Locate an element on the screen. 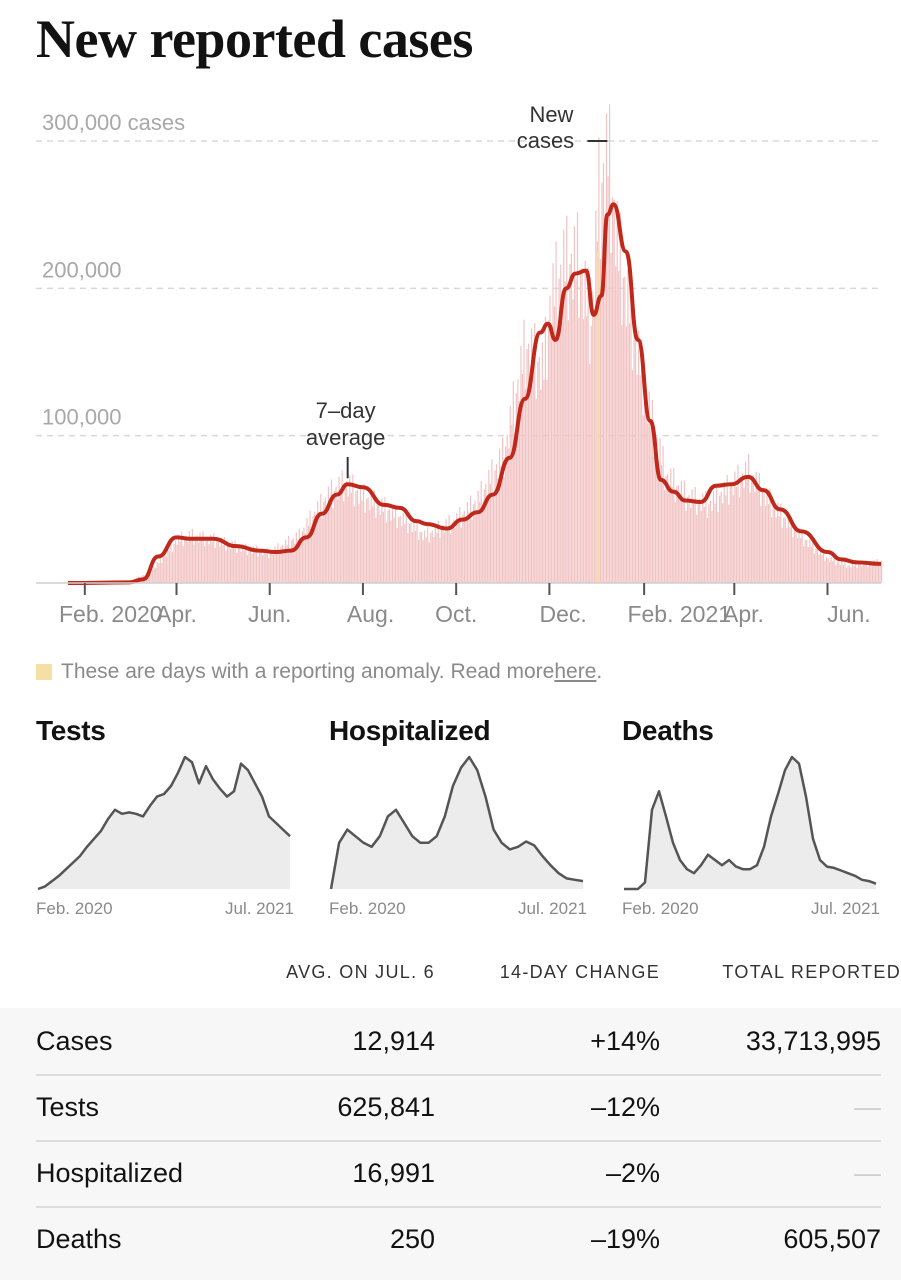 The height and width of the screenshot is (1280, 901). read-more-link: here is located at coordinates (575, 672).